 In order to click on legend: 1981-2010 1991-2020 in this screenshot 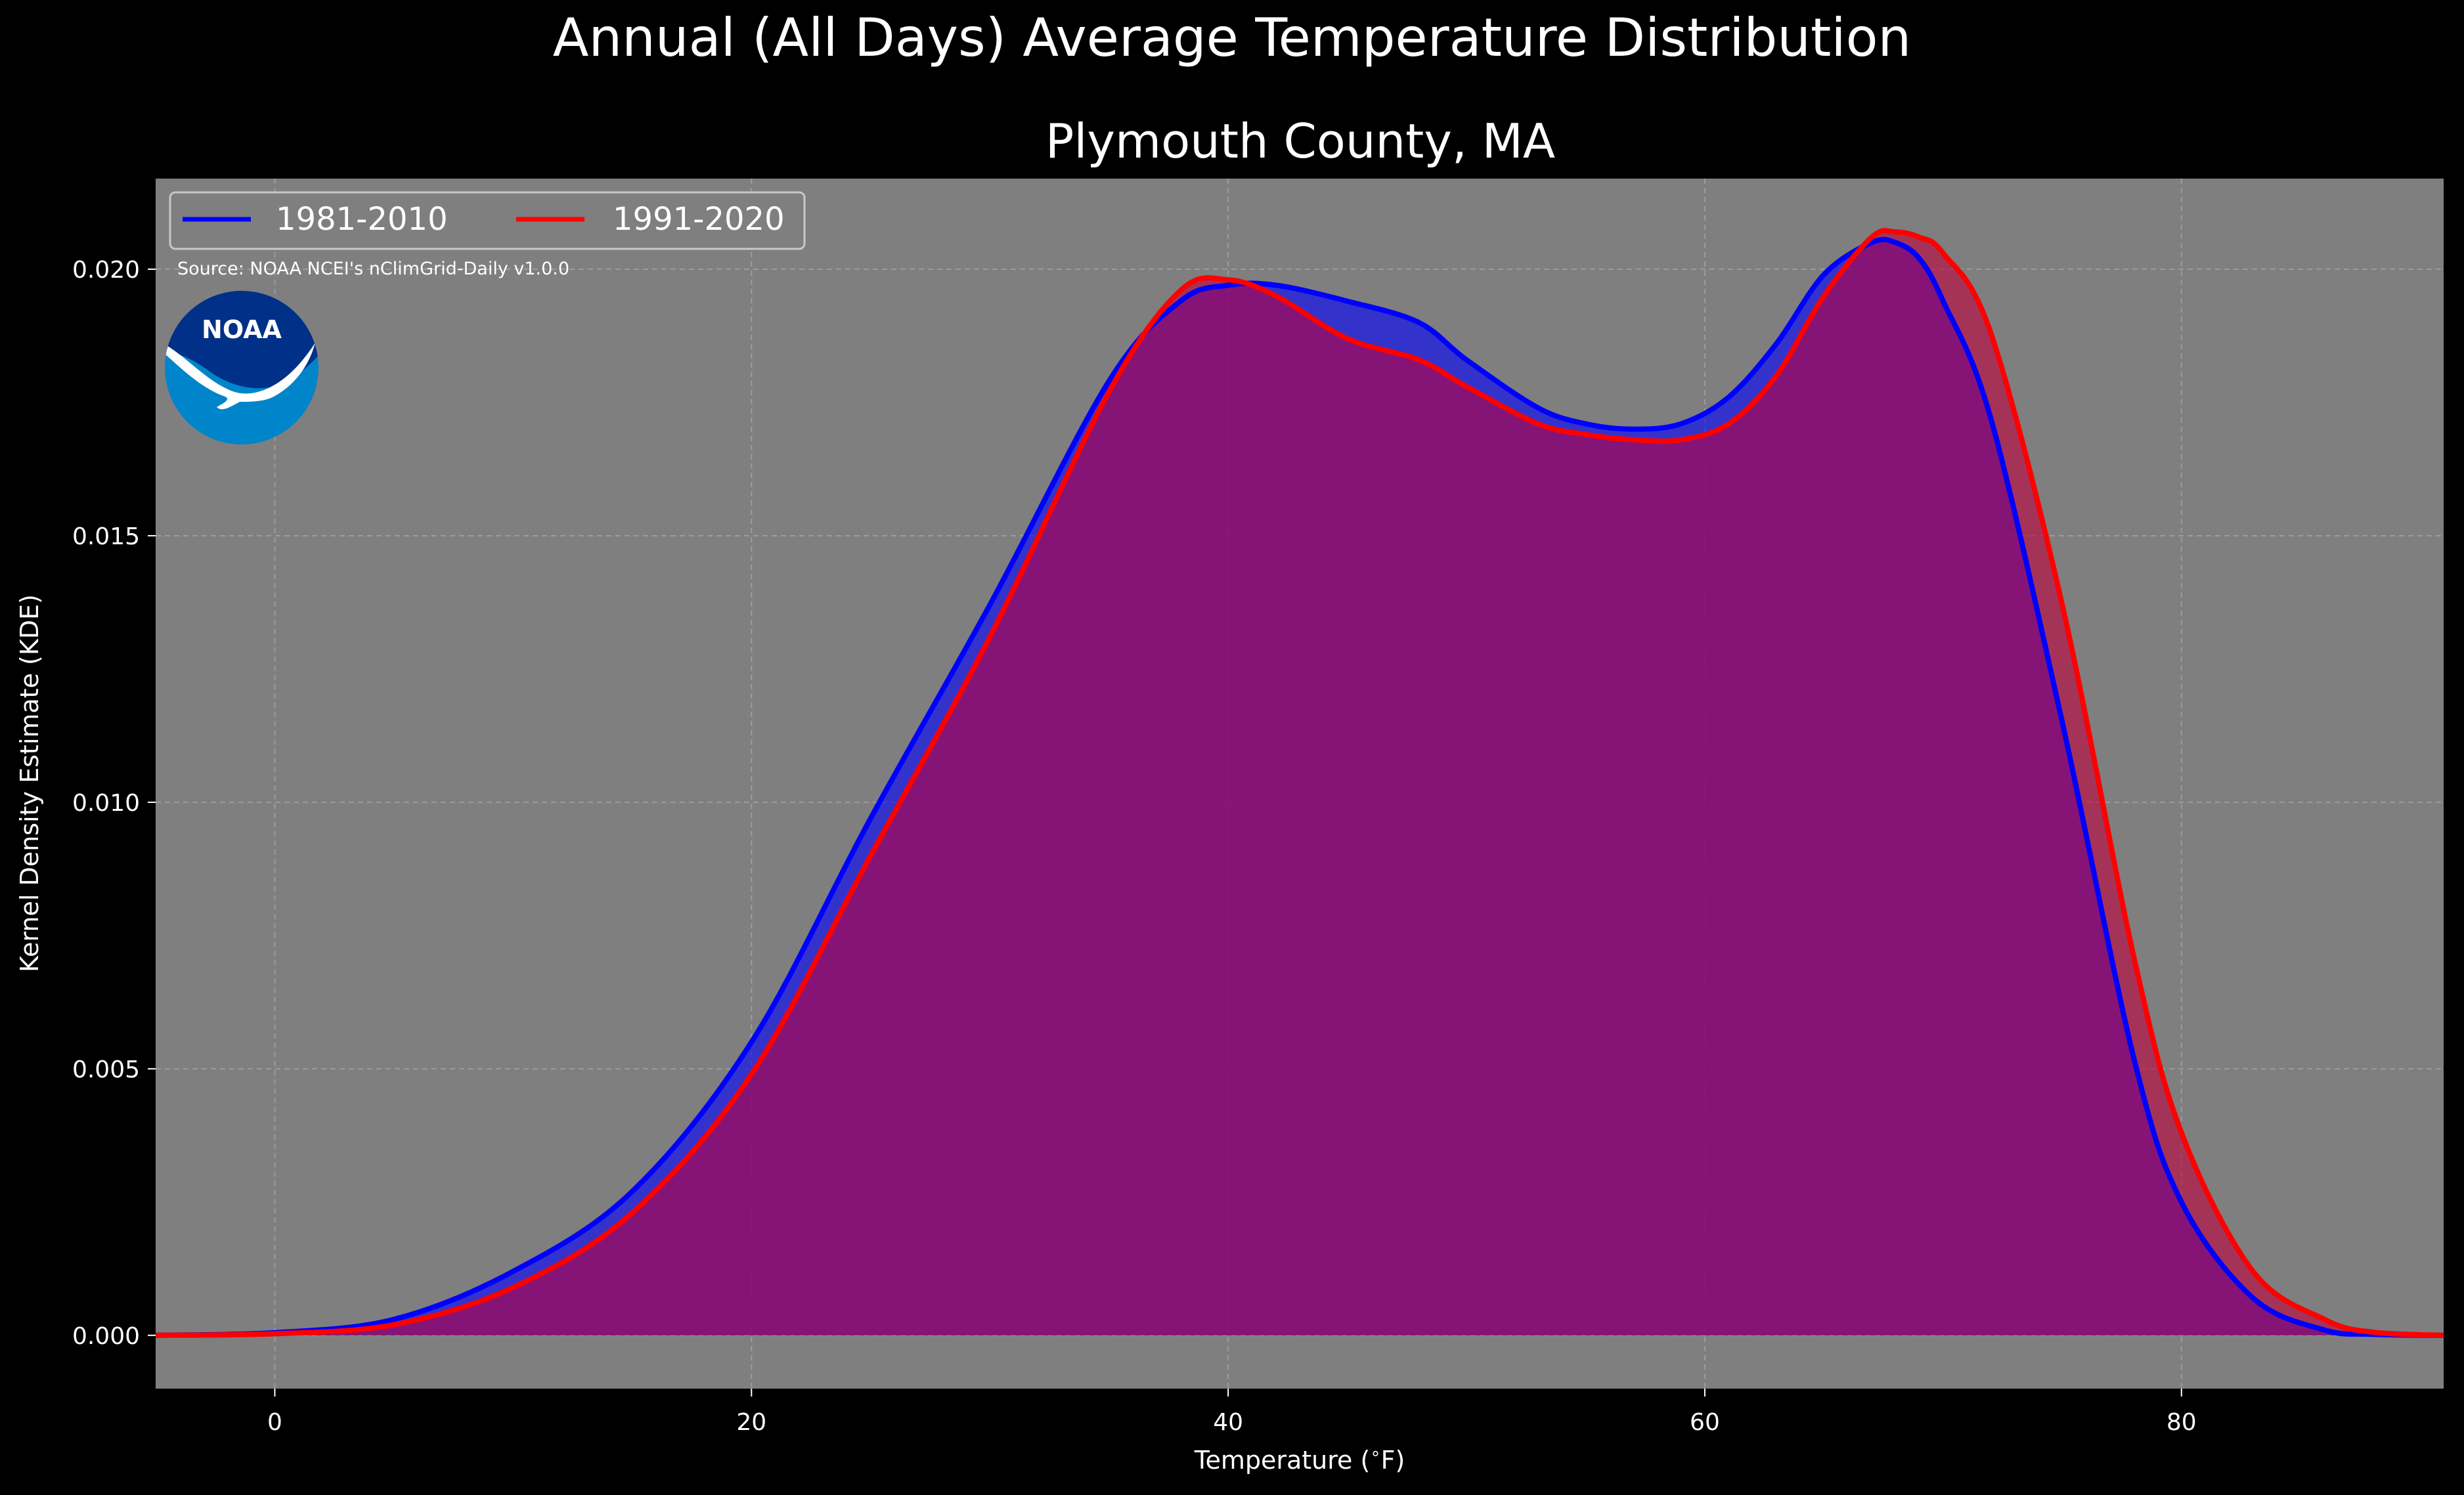, I will do `click(488, 220)`.